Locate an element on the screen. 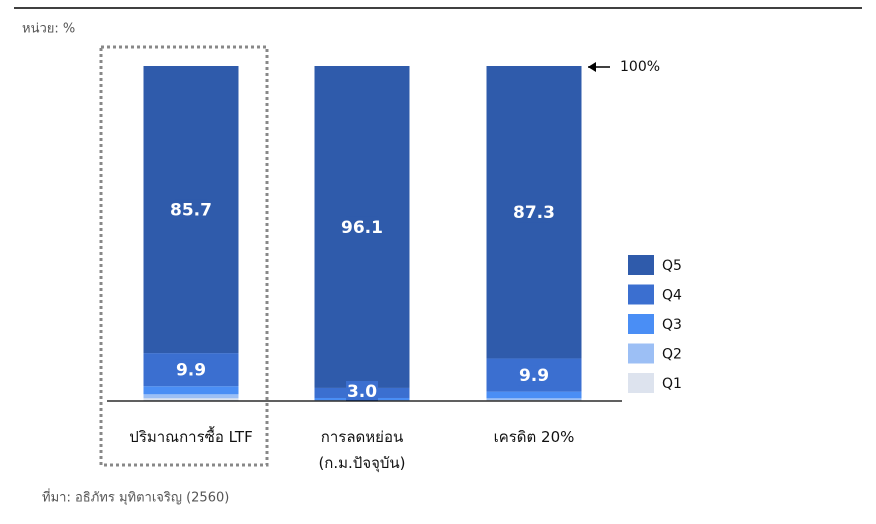 Image resolution: width=876 pixels, height=524 pixels. legend-label: Q3 is located at coordinates (672, 325).